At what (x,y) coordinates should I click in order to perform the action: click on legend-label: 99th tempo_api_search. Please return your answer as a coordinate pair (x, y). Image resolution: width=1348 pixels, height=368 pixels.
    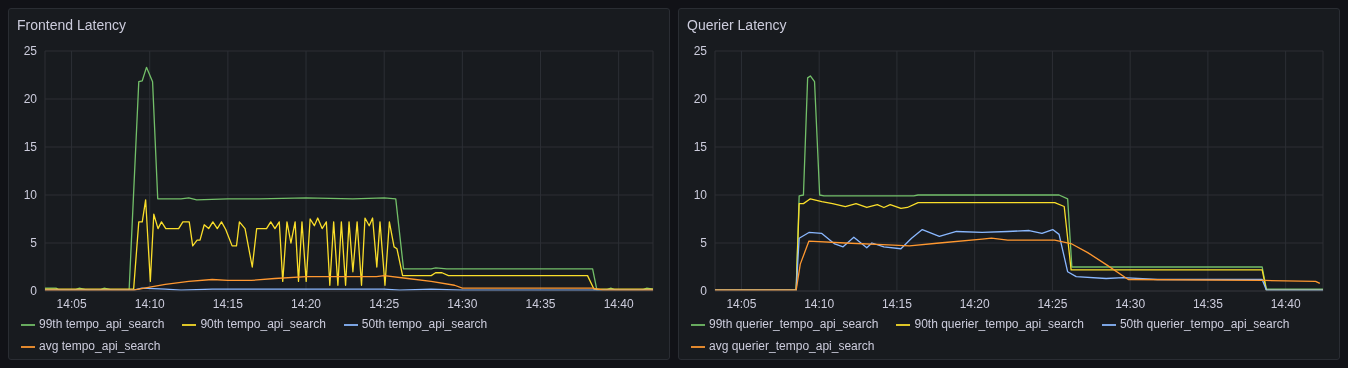
    Looking at the image, I should click on (102, 324).